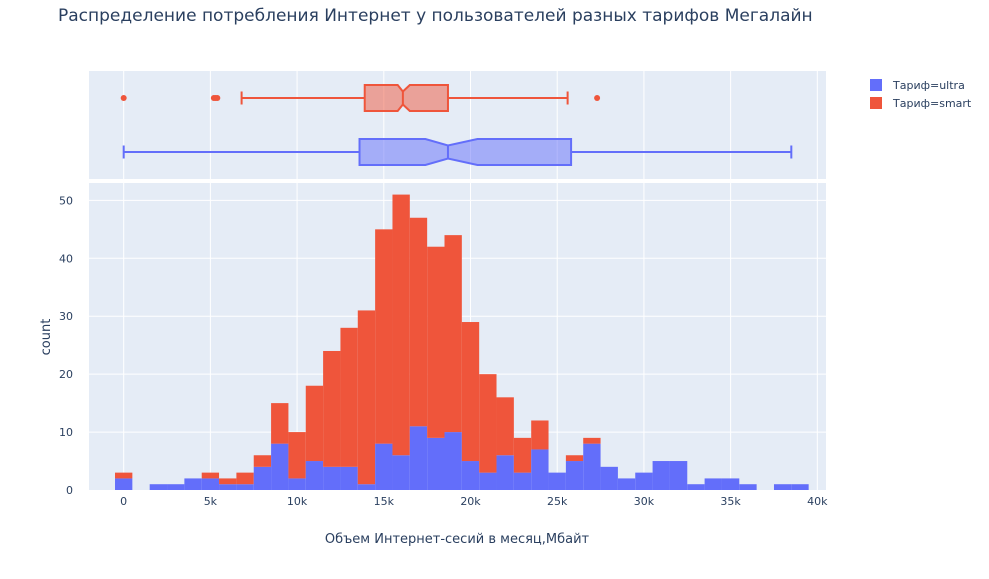 The height and width of the screenshot is (579, 989). What do you see at coordinates (406, 98) in the screenshot?
I see `box-body-smart` at bounding box center [406, 98].